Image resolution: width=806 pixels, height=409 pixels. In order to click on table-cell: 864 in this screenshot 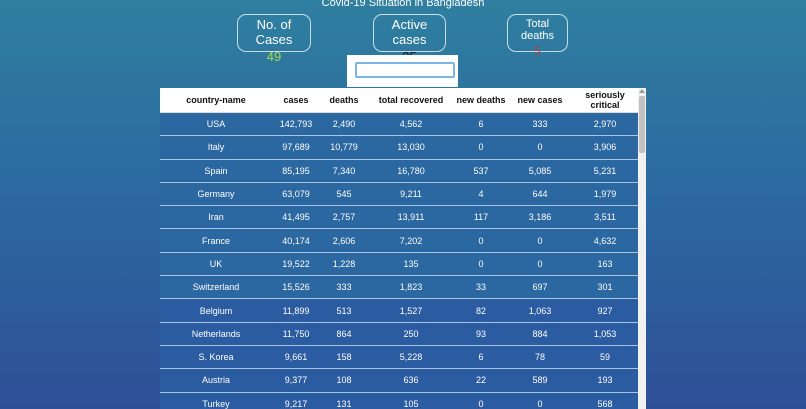, I will do `click(344, 334)`.